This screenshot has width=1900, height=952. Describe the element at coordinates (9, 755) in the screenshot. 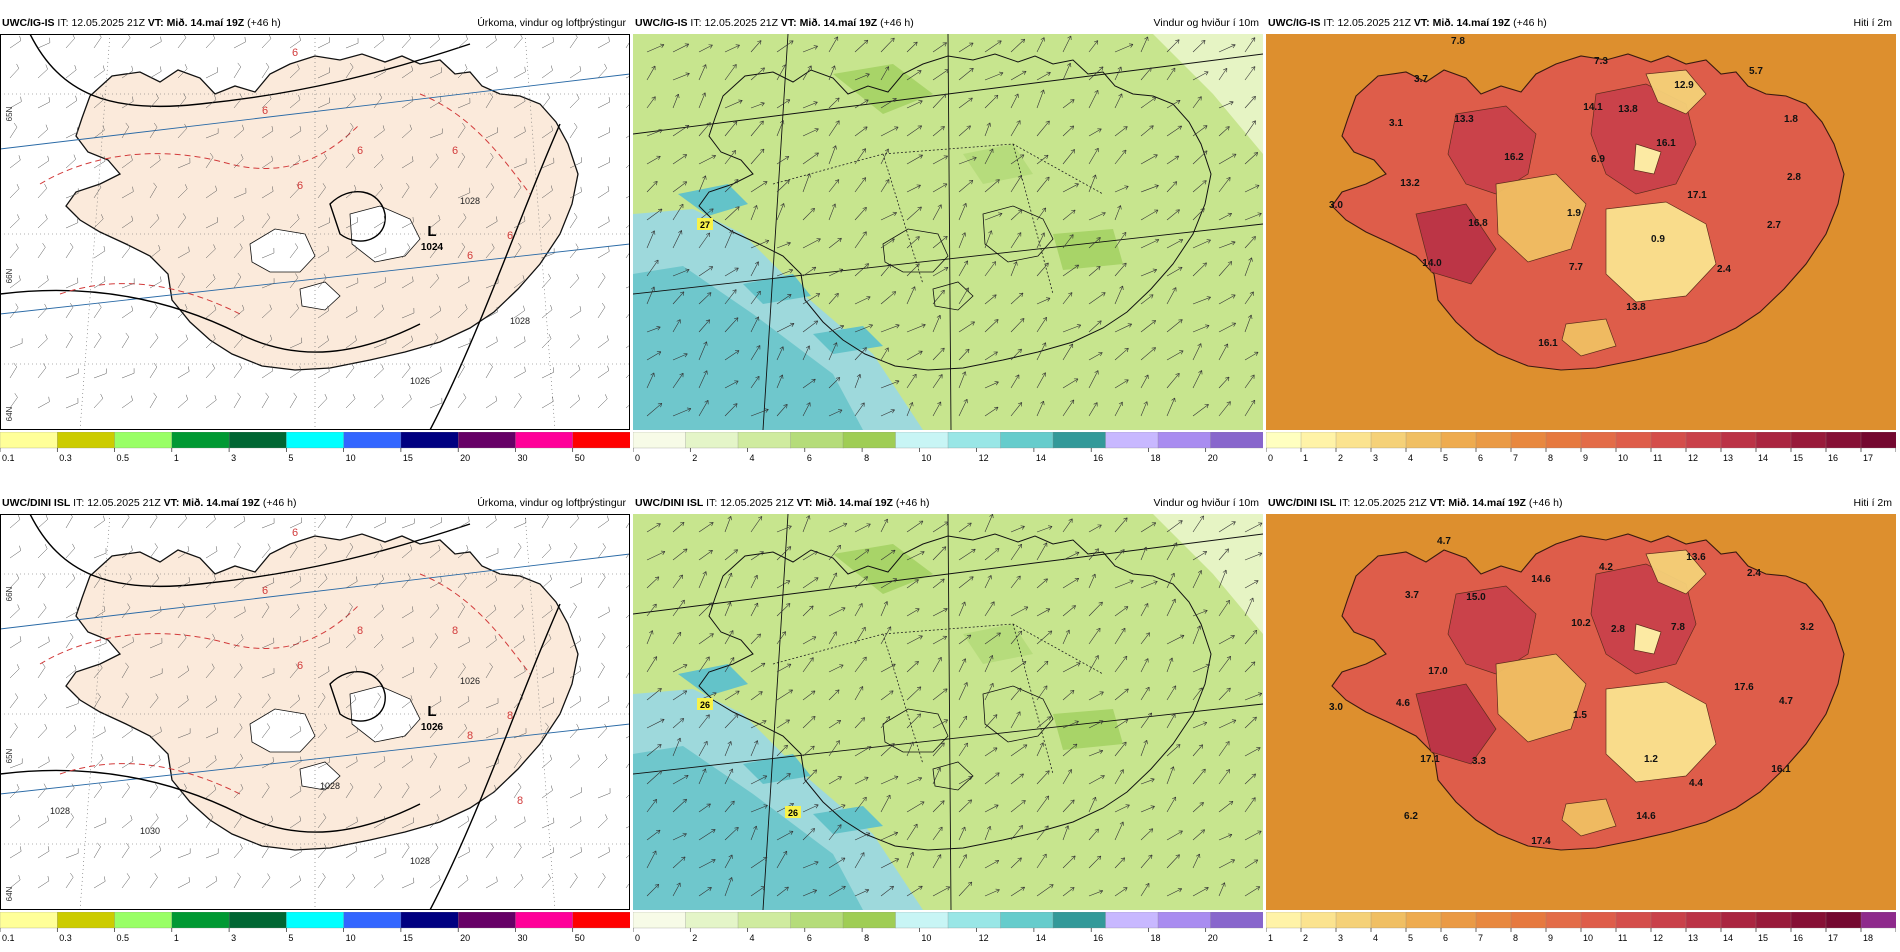

I see `latitude-label: 65N` at that location.